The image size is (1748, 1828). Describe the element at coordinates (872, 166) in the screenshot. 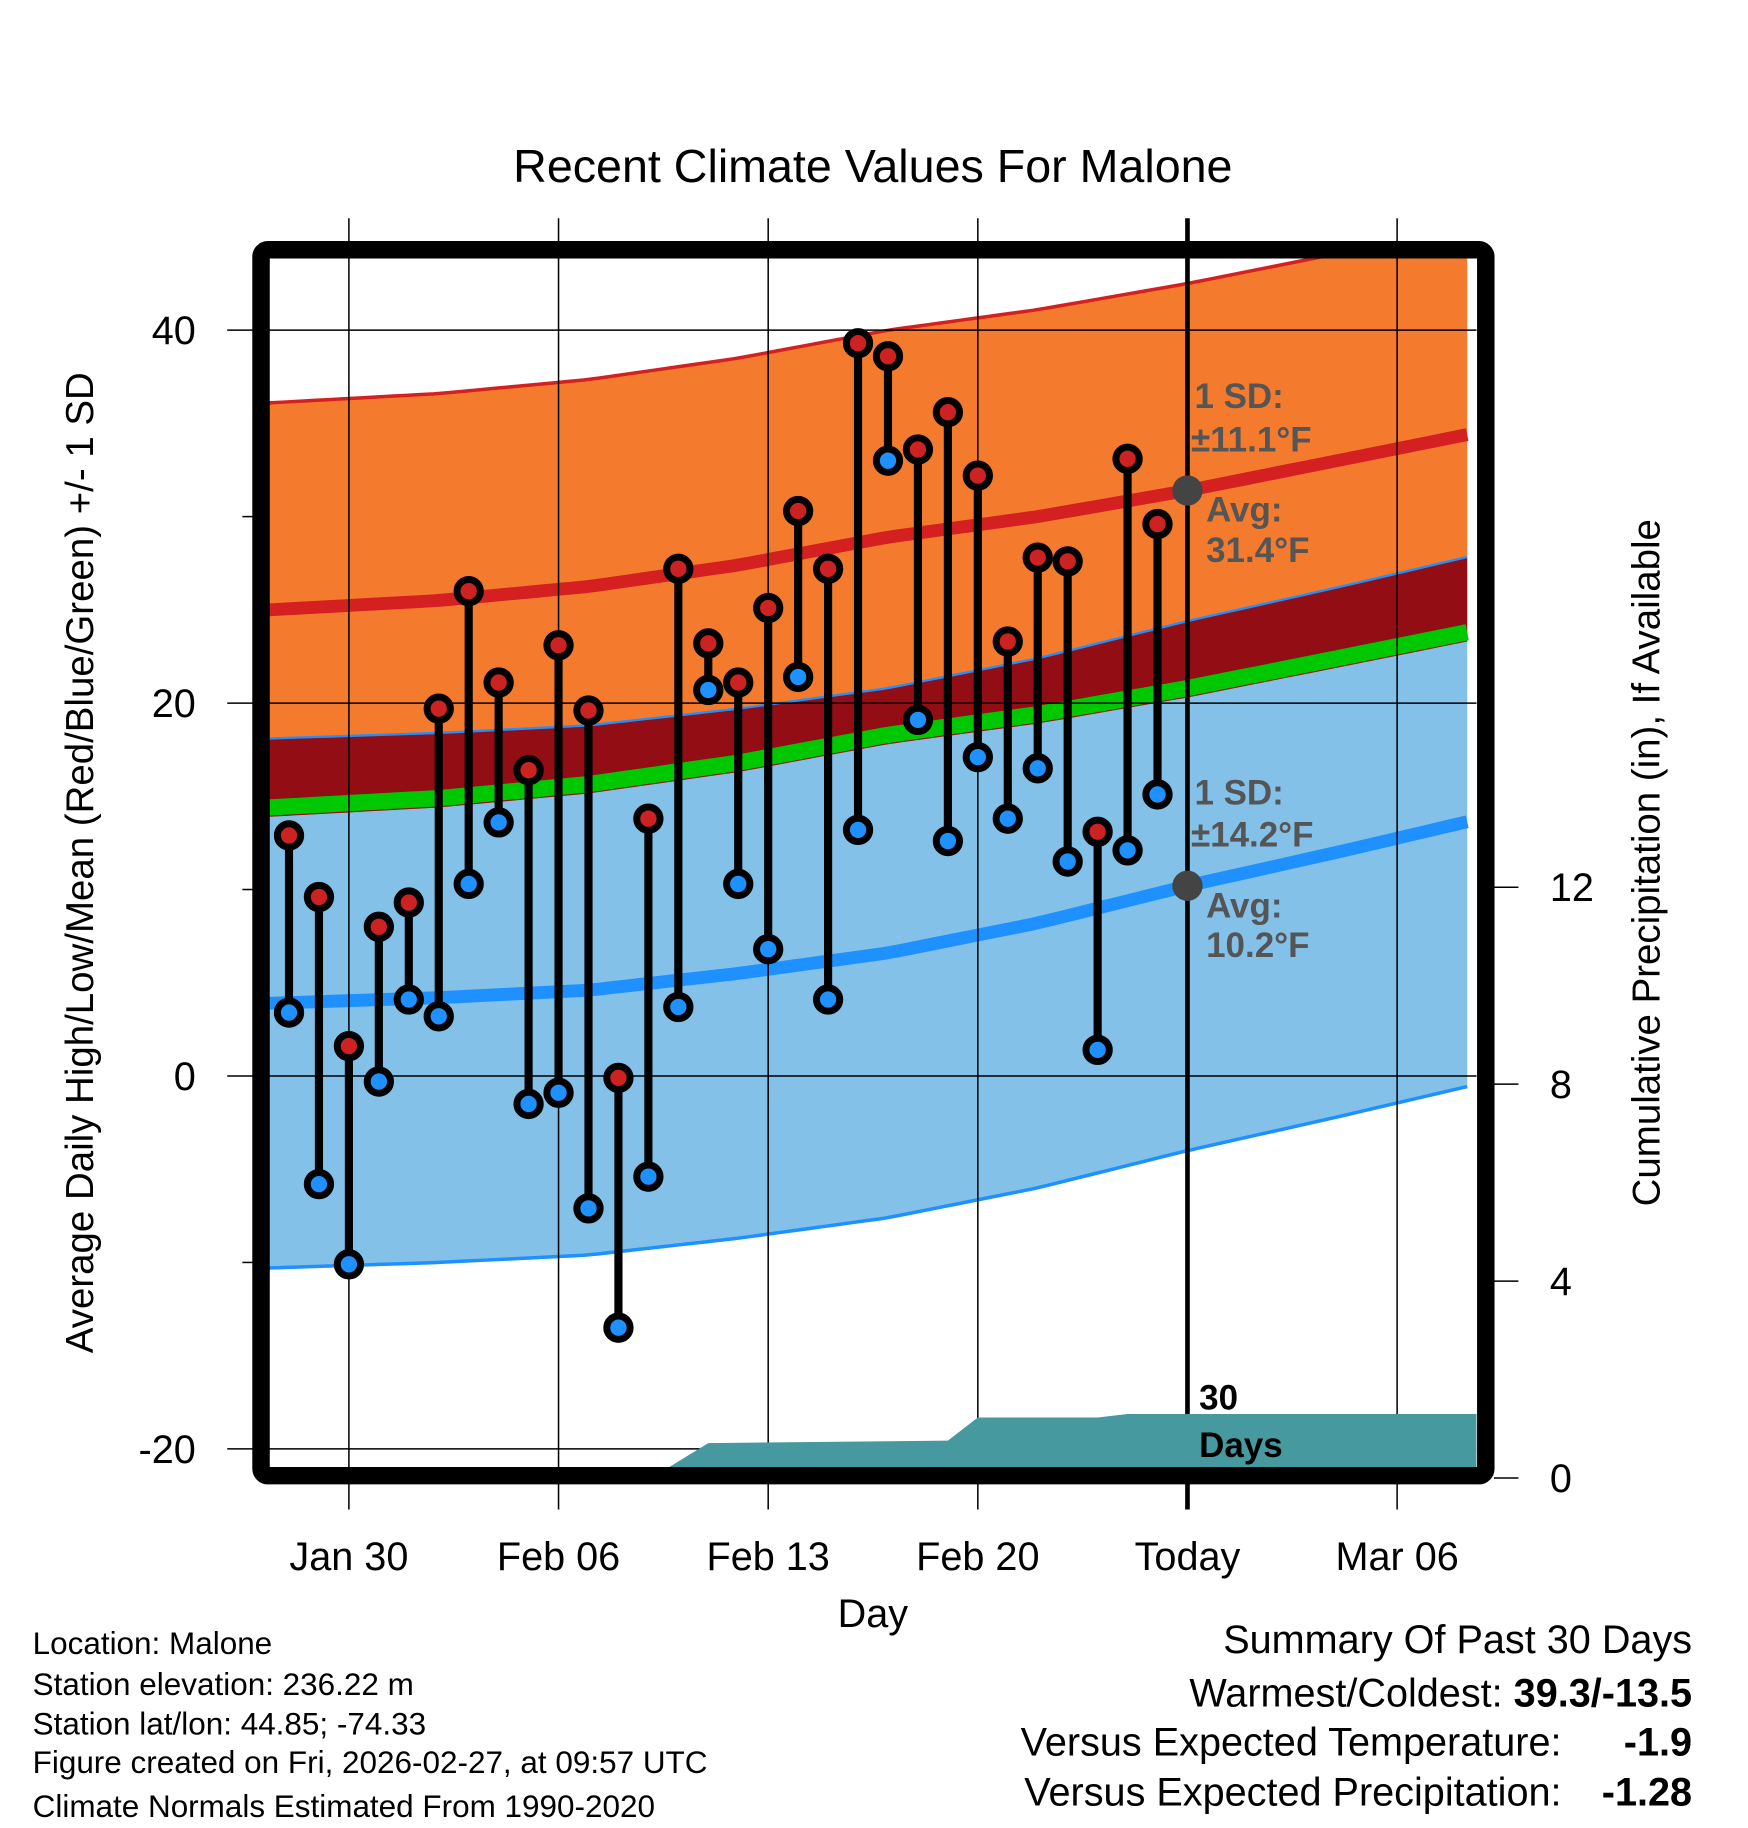

I see `chart-title: Recent Climate Values For Malone` at that location.